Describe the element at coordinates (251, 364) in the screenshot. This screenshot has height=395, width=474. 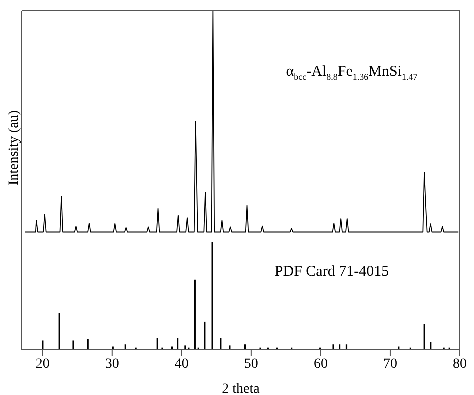
I see `x-tick-label: 50` at that location.